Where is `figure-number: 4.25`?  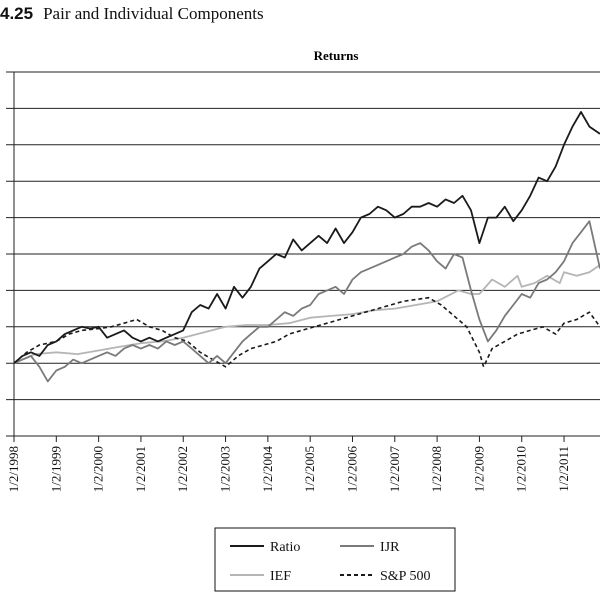 figure-number: 4.25 is located at coordinates (17, 13).